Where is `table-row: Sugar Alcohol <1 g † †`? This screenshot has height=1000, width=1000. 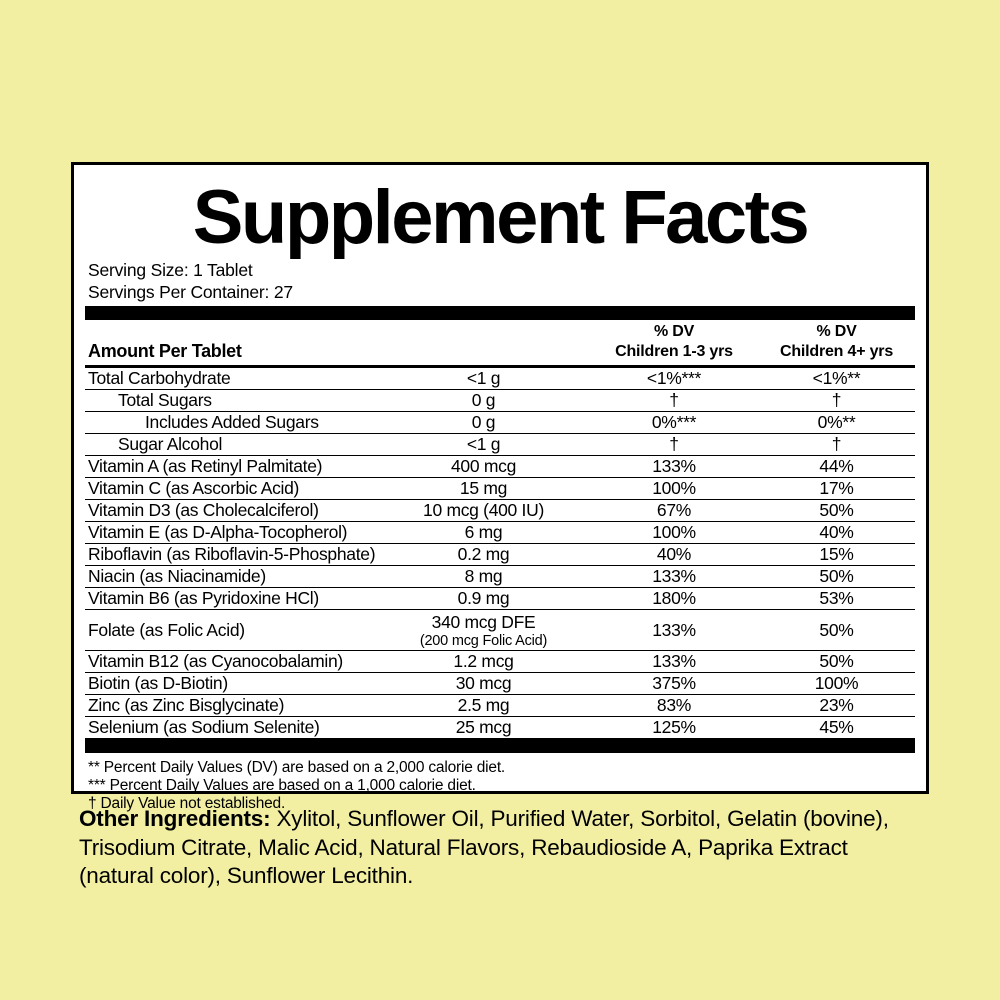 table-row: Sugar Alcohol <1 g † † is located at coordinates (500, 444).